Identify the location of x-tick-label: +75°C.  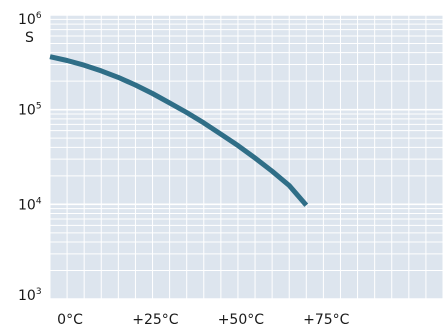
(326, 320).